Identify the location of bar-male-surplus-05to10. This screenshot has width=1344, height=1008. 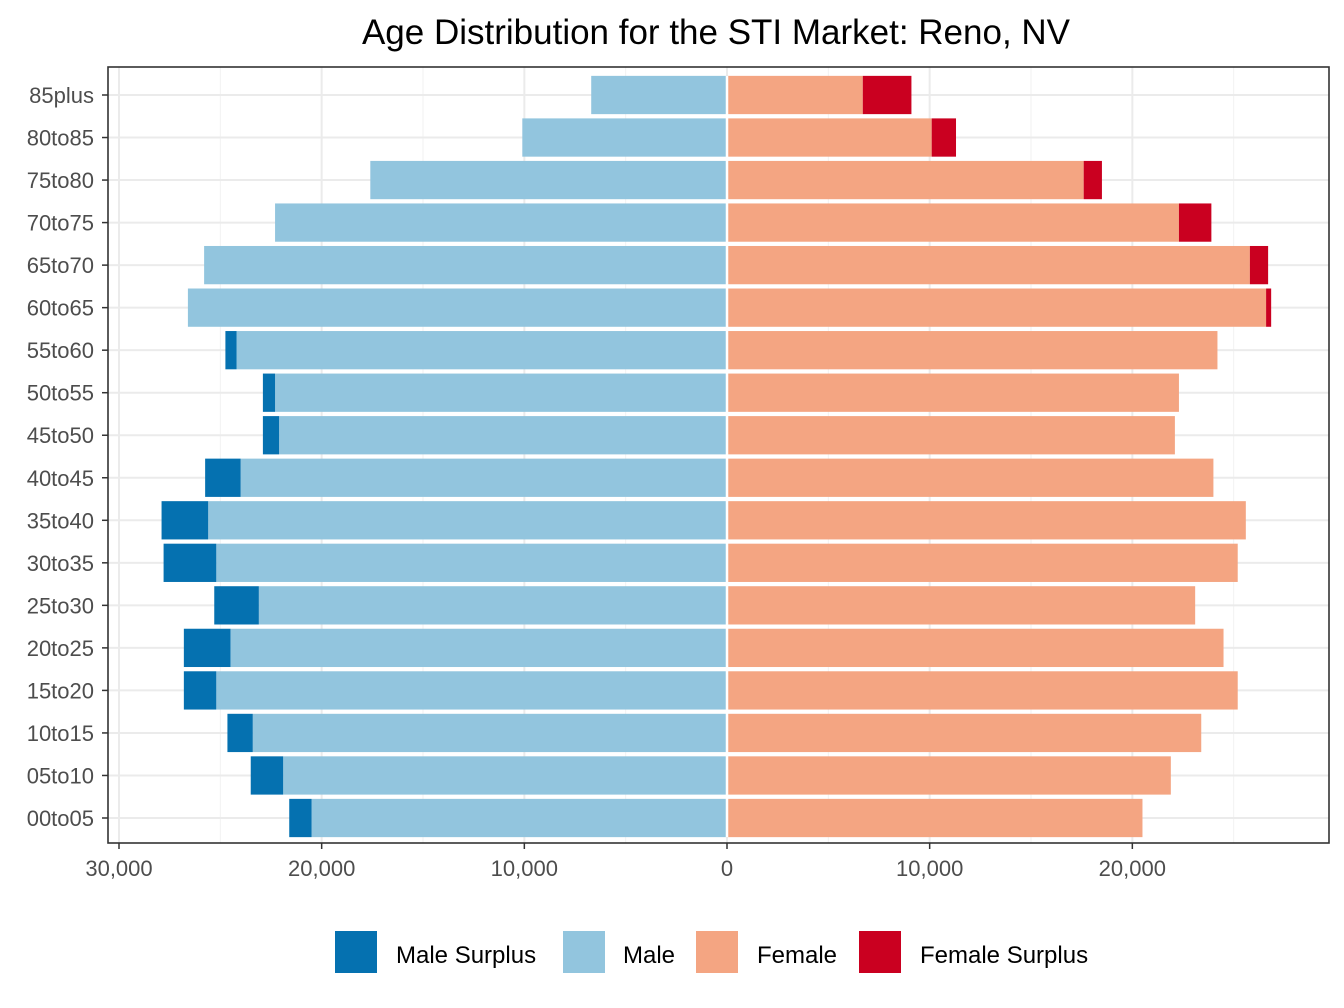
(267, 775).